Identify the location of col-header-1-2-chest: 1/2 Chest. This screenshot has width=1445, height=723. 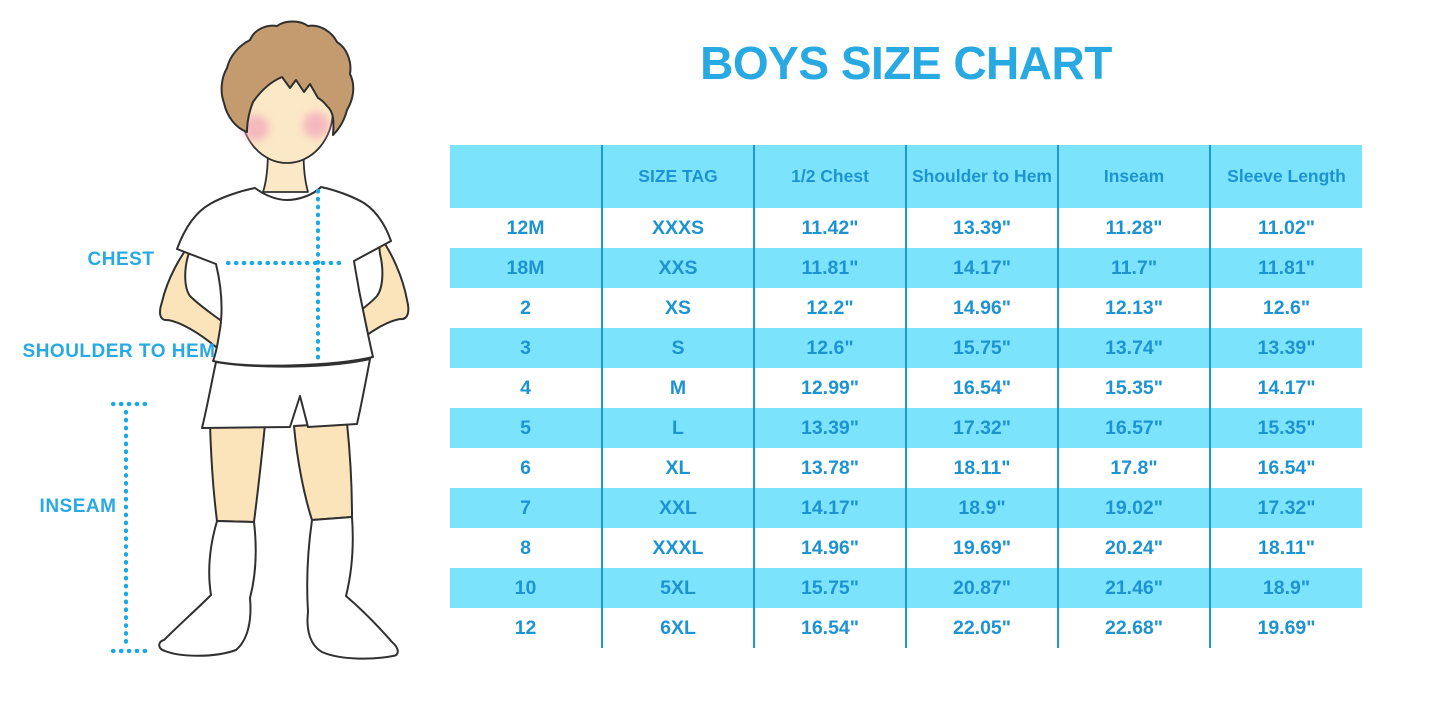
(830, 176).